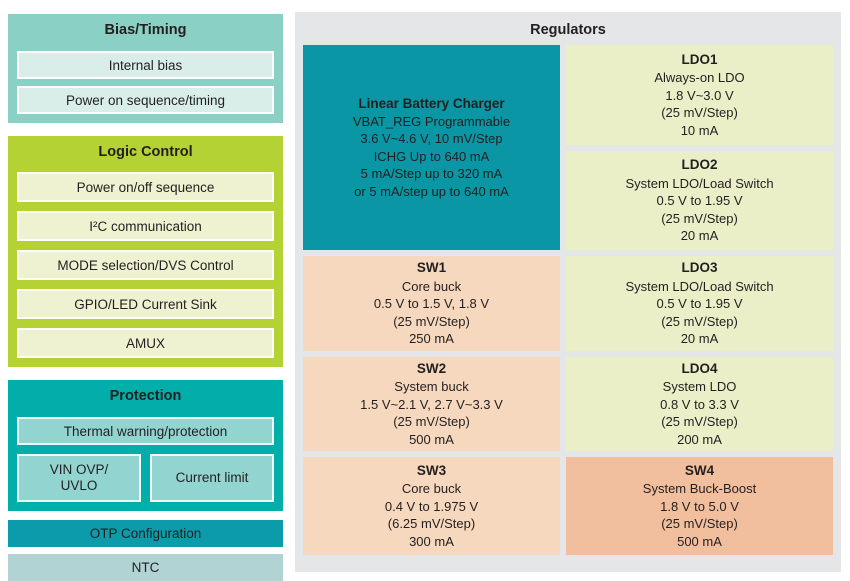 The width and height of the screenshot is (850, 581). Describe the element at coordinates (145, 65) in the screenshot. I see `bias-item-internal-bias: Internal bias` at that location.